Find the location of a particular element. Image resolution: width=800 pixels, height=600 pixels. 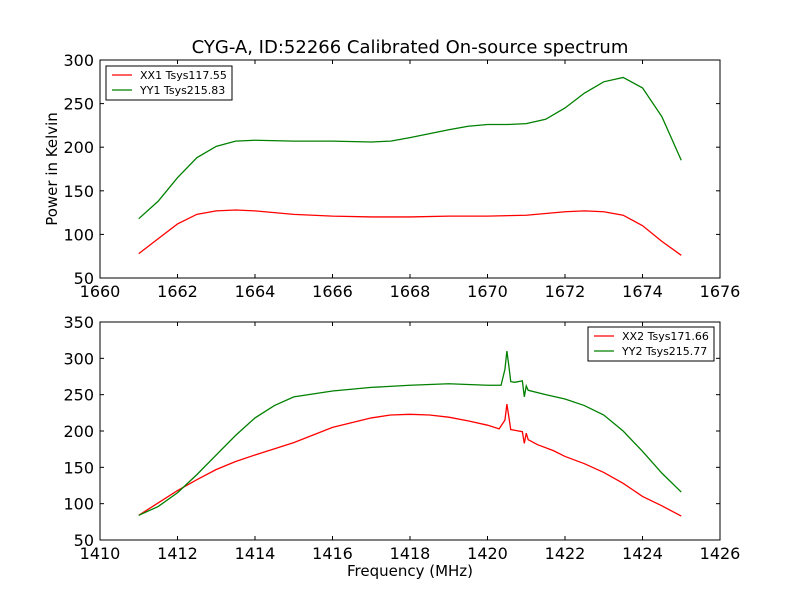

legend-panel-1: XX2 Tsys171.66 YY2 Tsys215.77 is located at coordinates (651, 344).